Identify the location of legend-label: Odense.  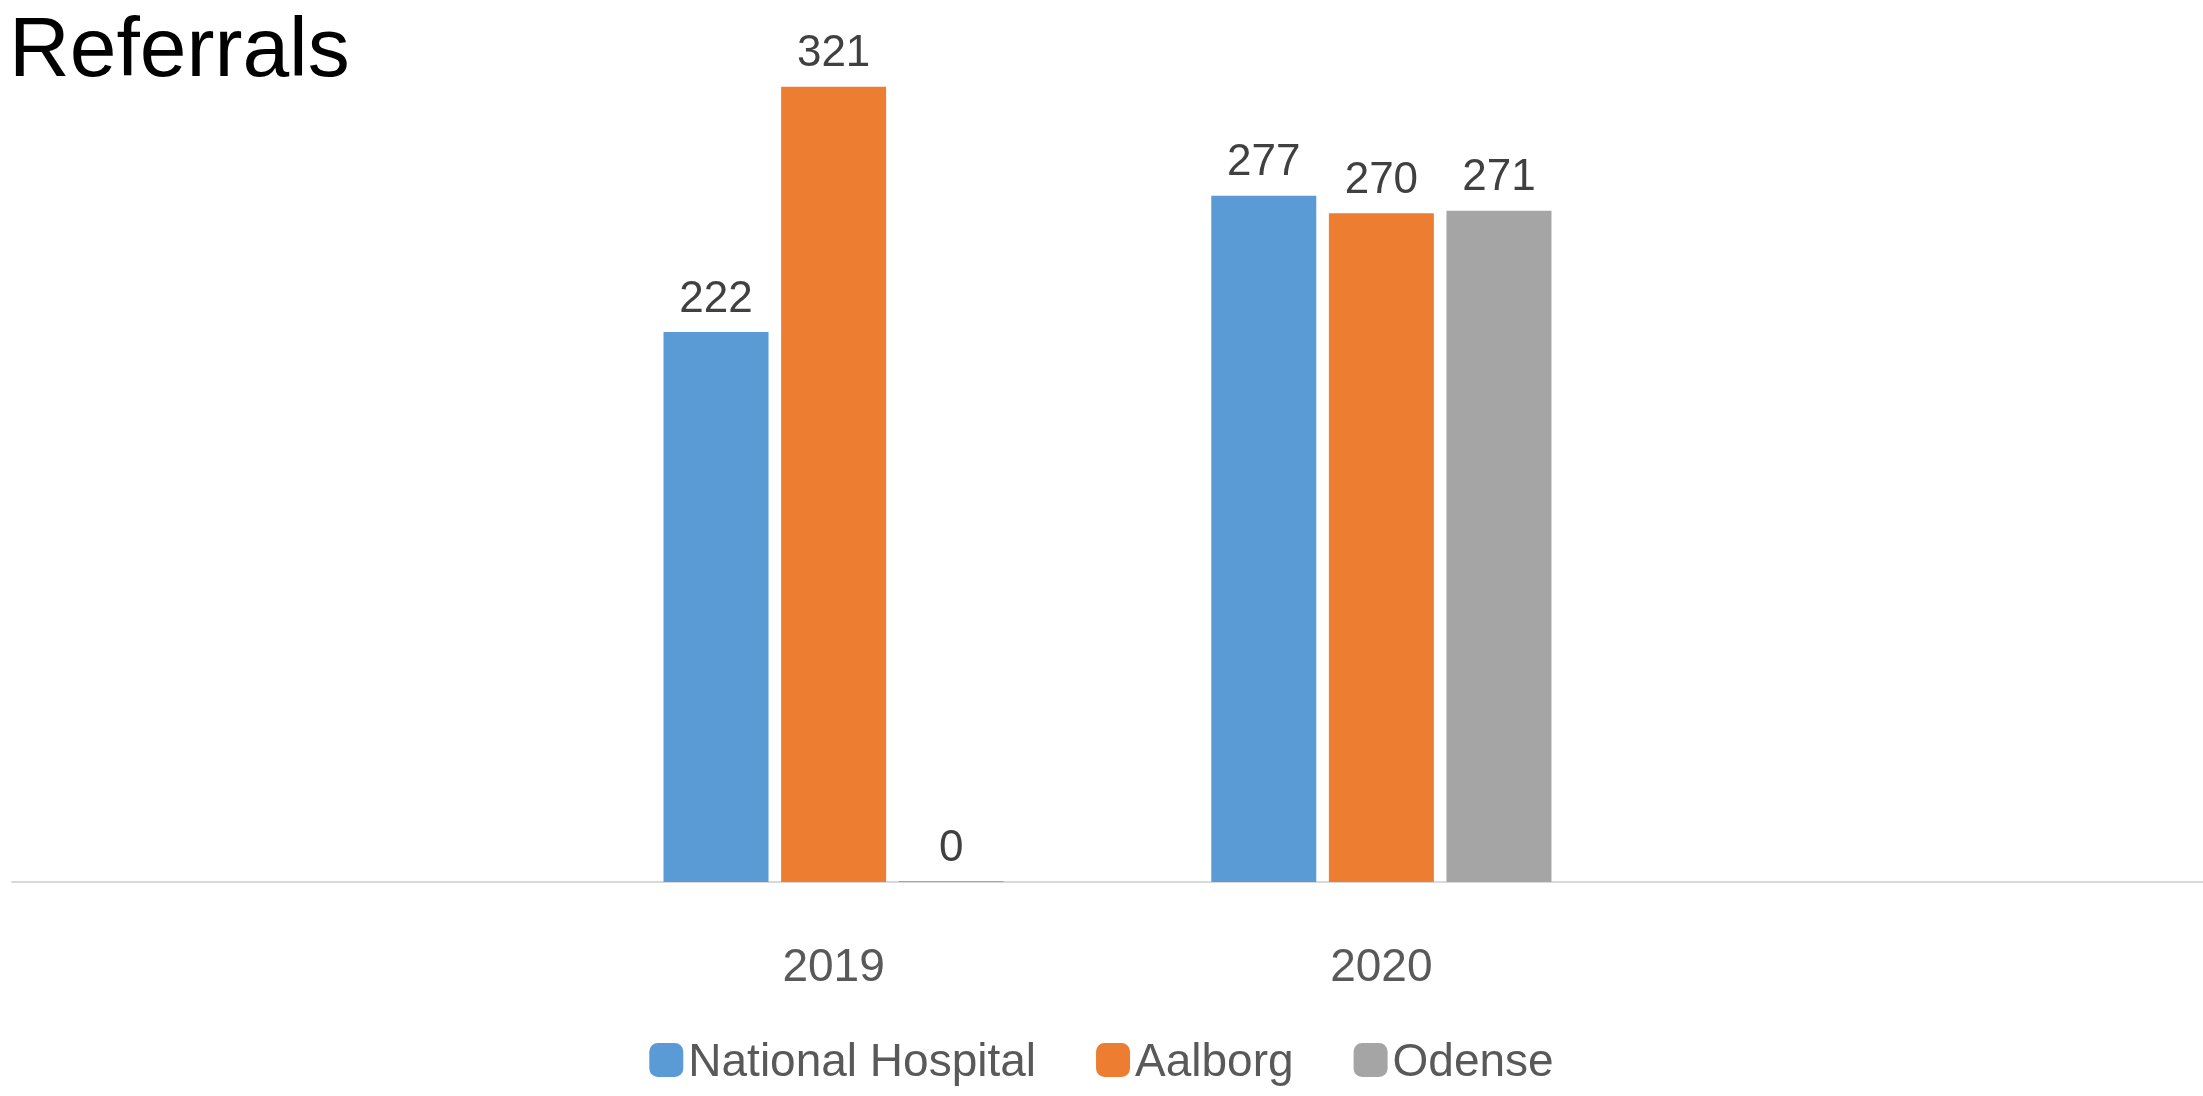
(1473, 1060).